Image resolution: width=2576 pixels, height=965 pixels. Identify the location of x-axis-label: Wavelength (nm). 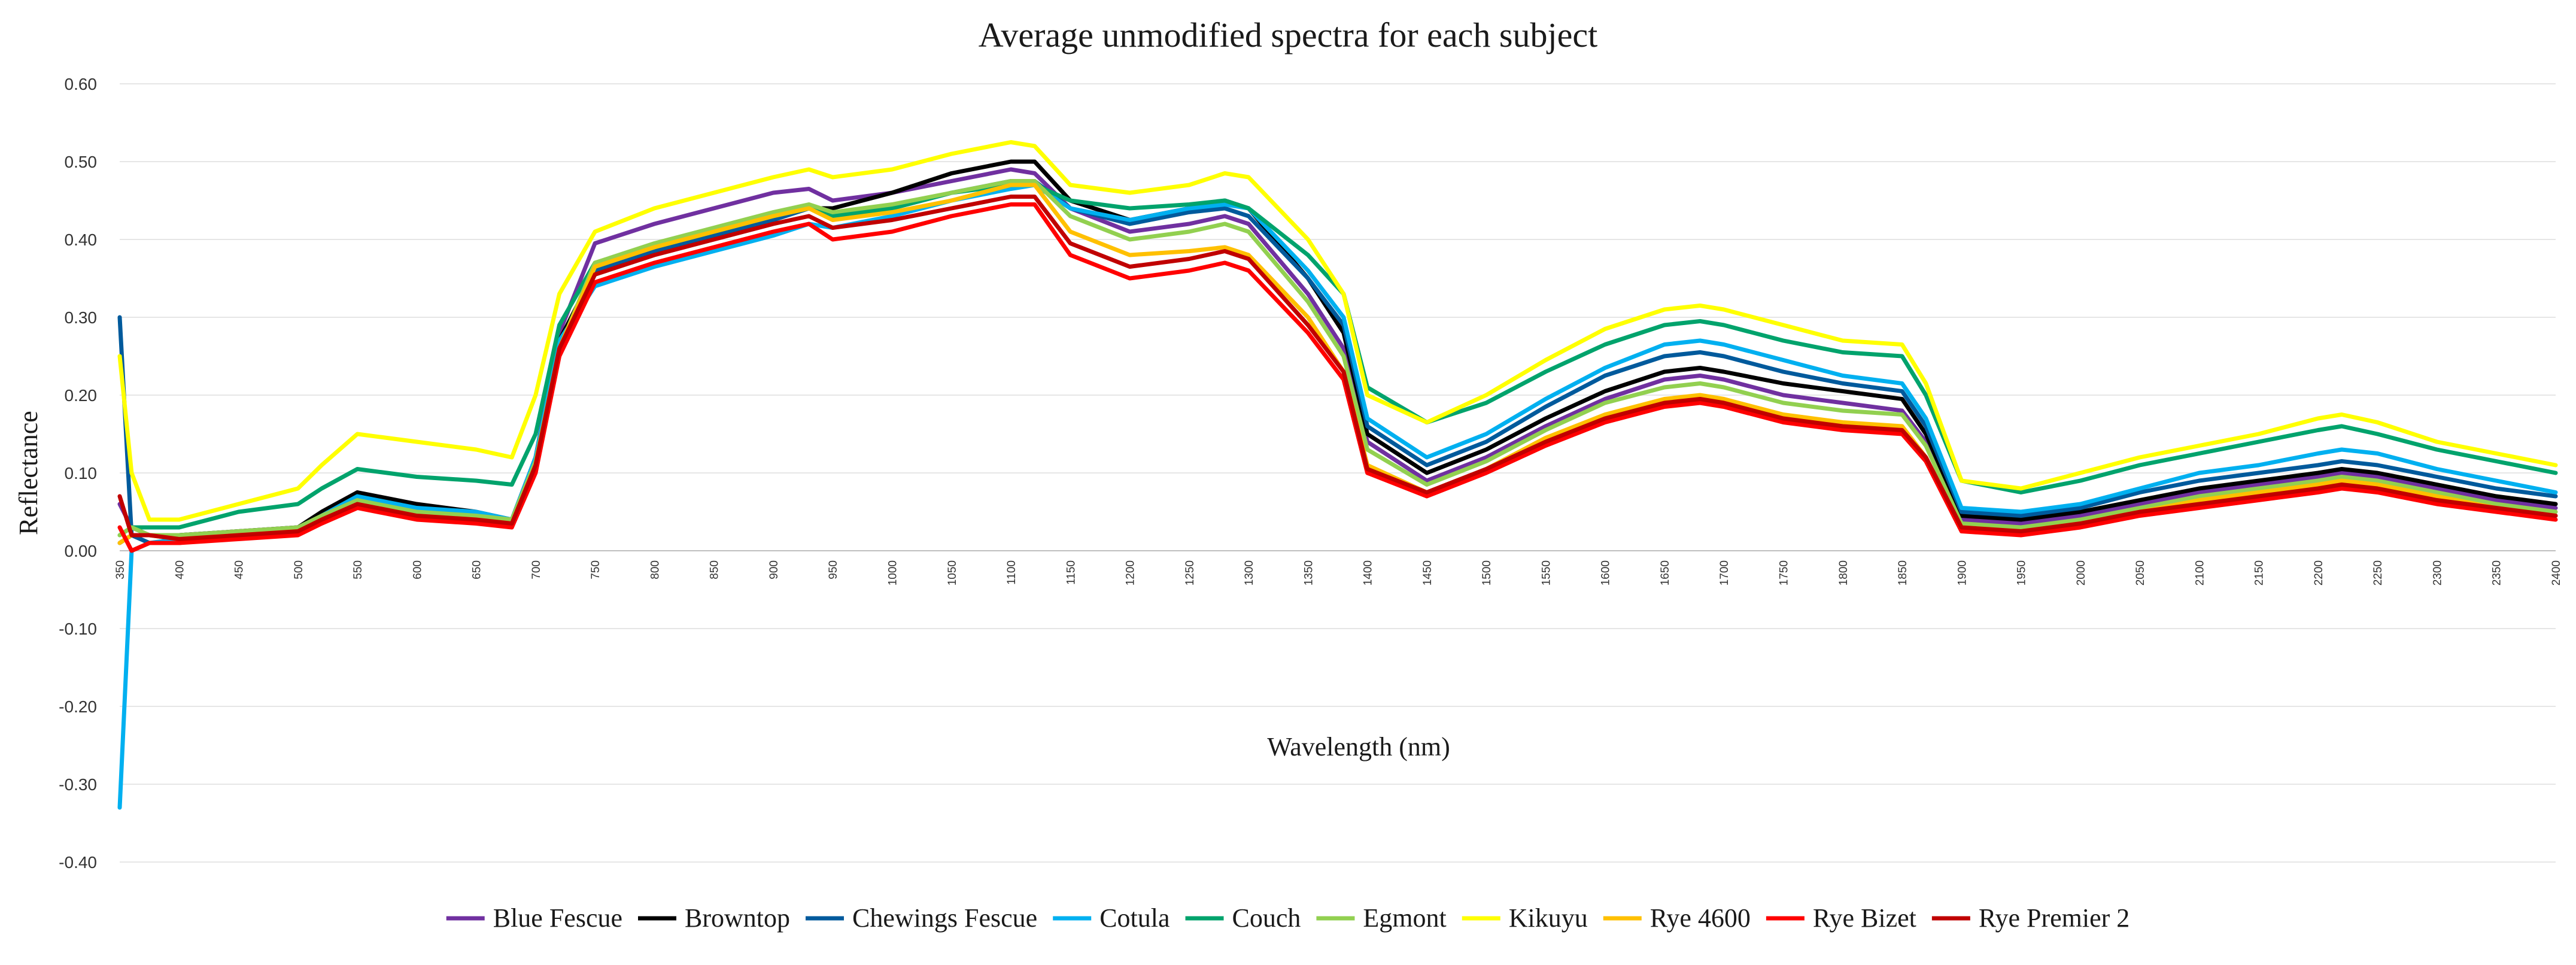
(1359, 746).